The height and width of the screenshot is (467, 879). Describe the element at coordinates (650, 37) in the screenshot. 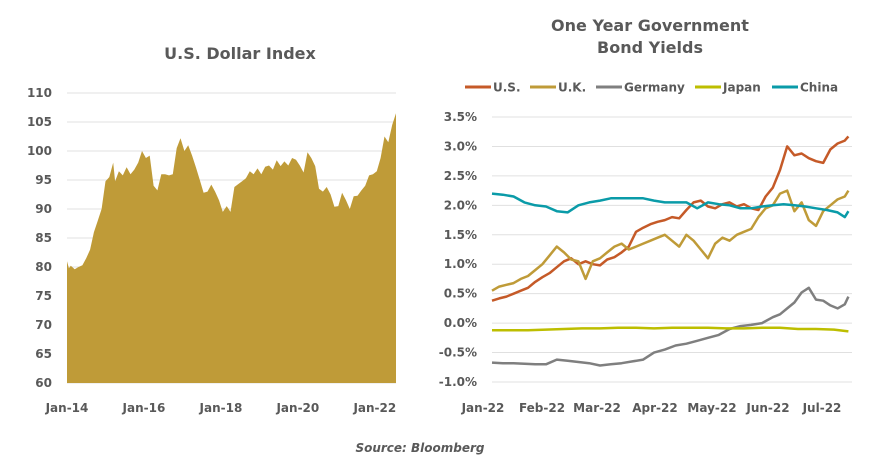

I see `bond-yields-title: One Year Government Bond Yields` at that location.